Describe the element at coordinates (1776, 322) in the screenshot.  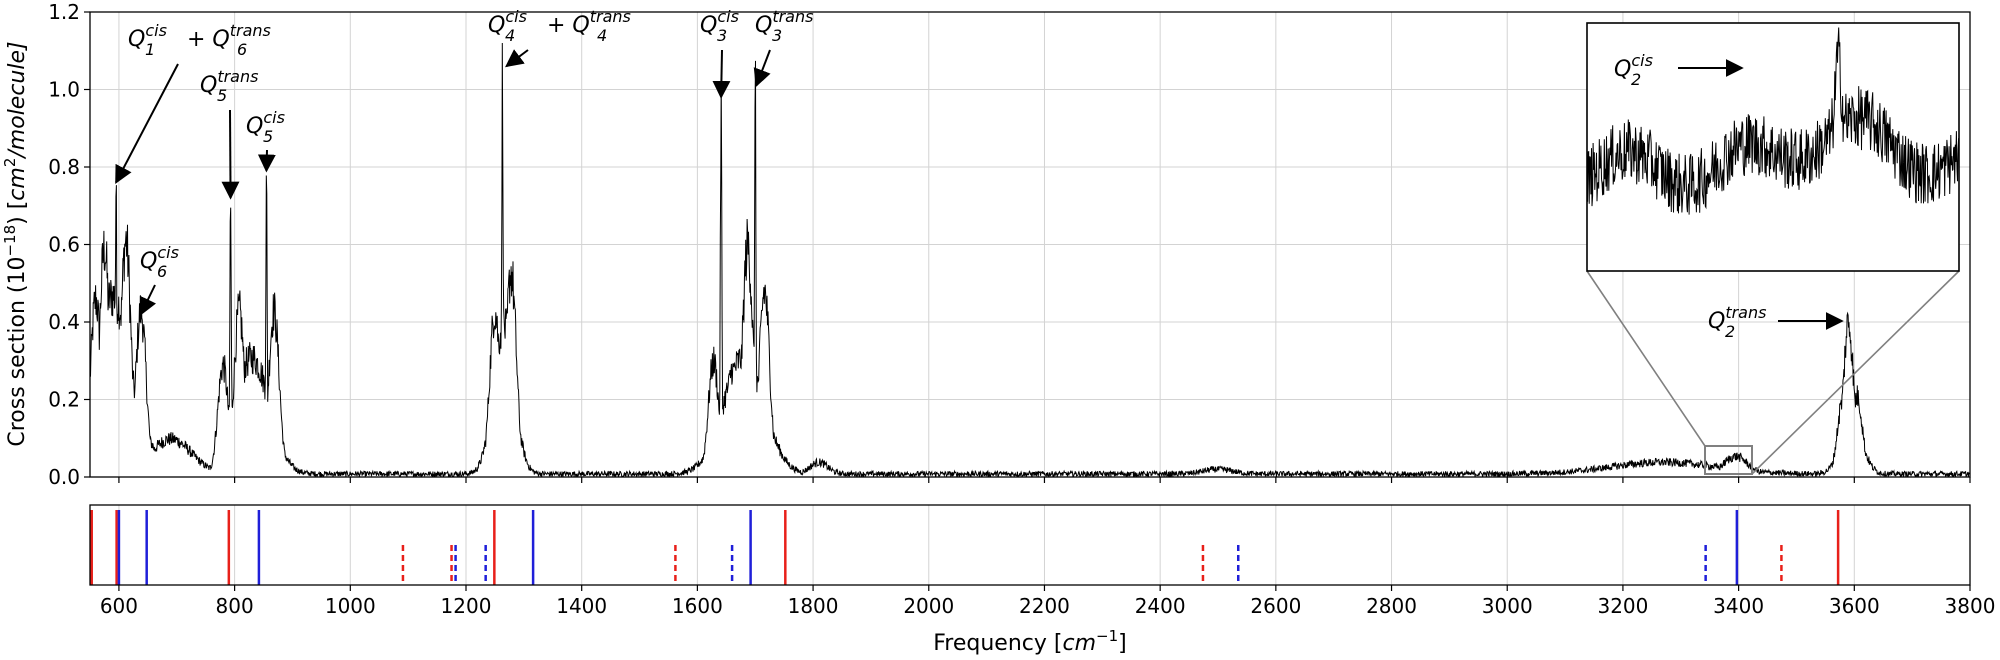
I see `annotation-q2trans: Qtrans 2` at that location.